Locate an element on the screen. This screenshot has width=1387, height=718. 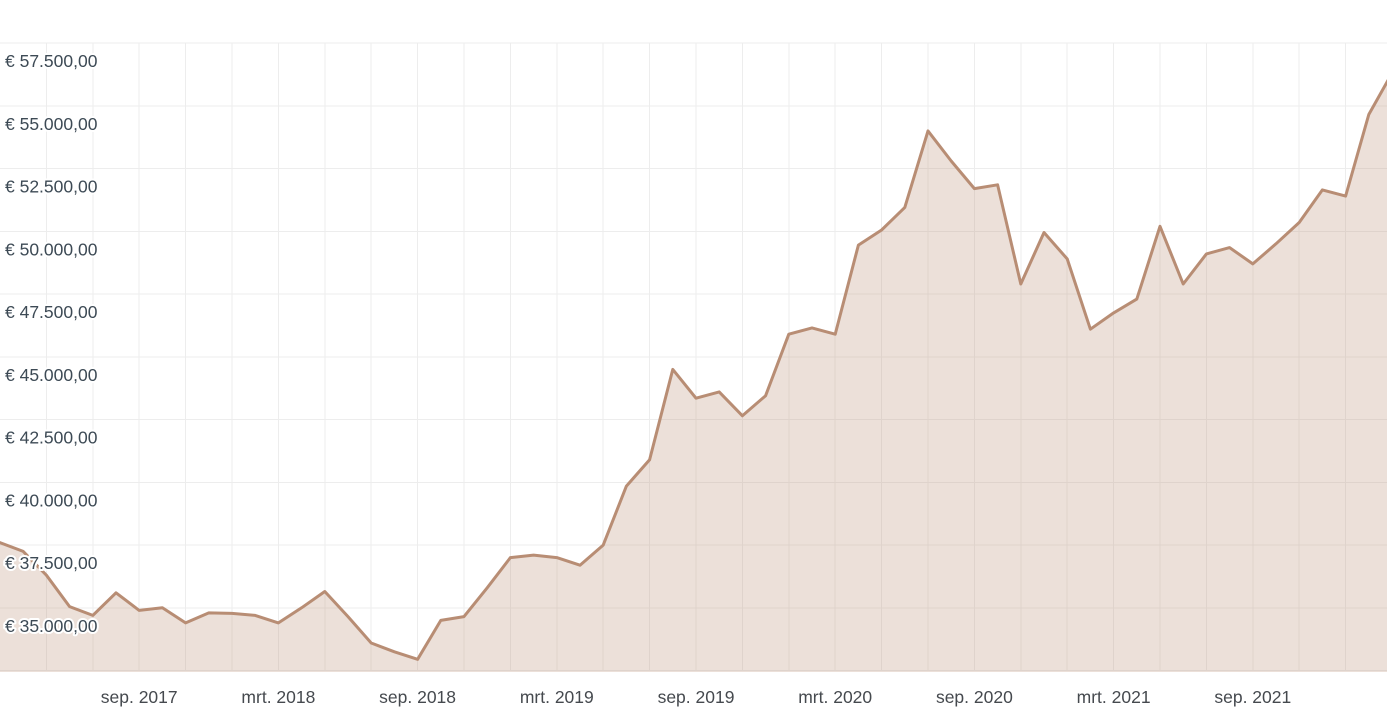
y-axis-tick-label: € 52.500,00 is located at coordinates (51, 187).